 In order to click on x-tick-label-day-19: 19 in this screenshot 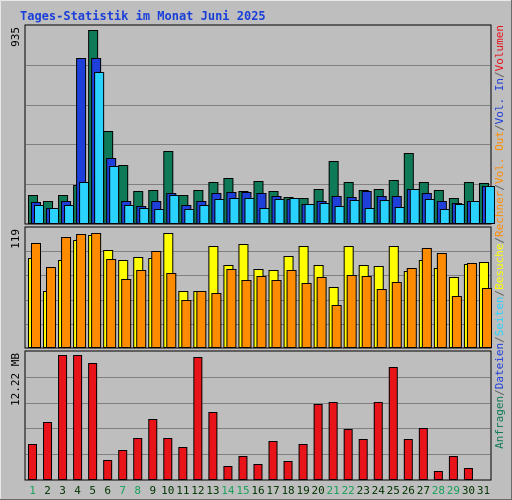, I will do `click(302, 490)`.